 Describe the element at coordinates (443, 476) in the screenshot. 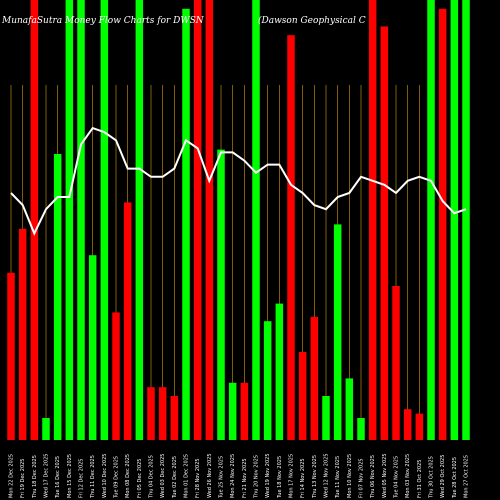

I see `x-tick-label: Wed 29 Oct 2025` at that location.